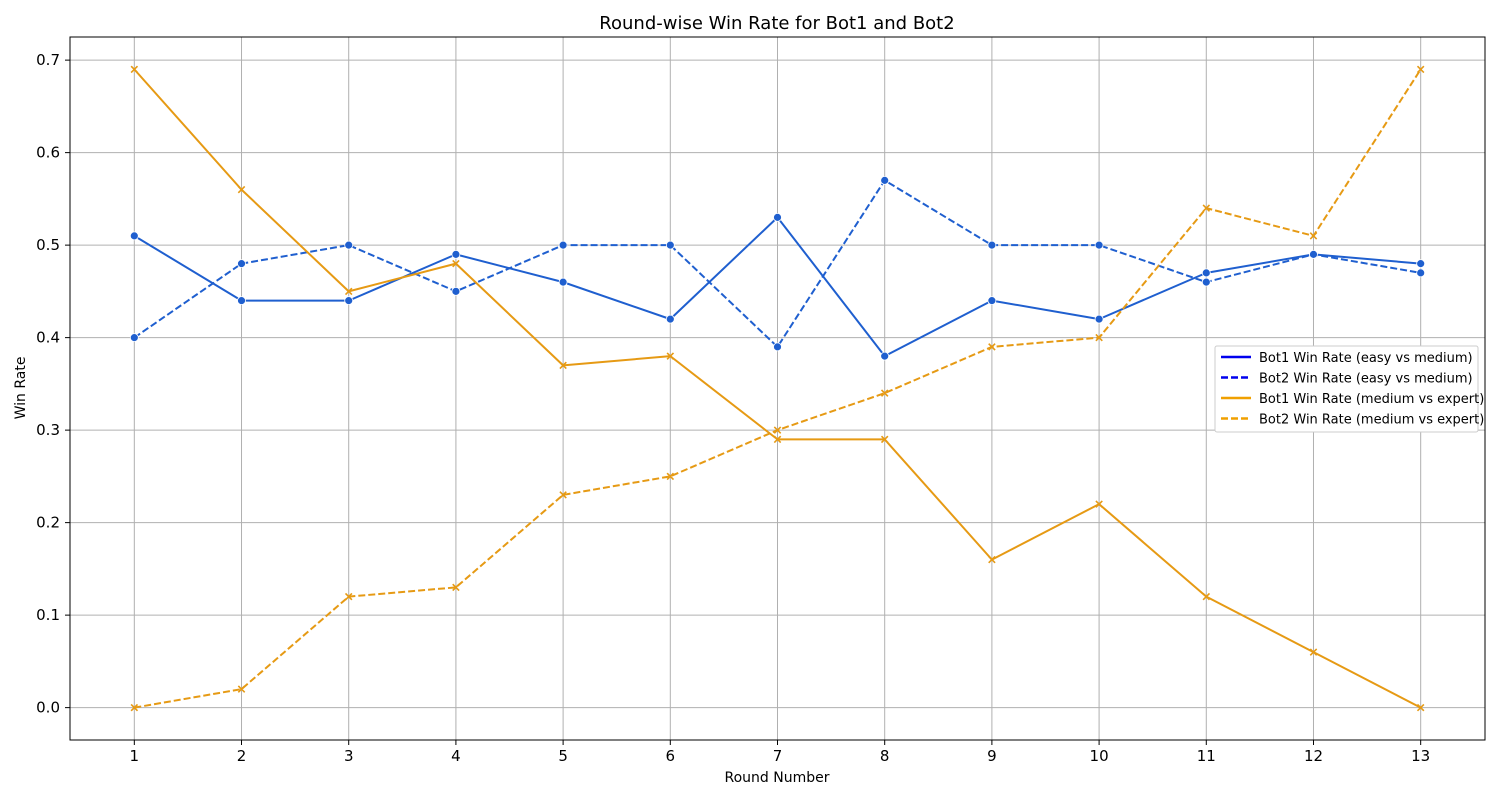  I want to click on y-tick-label: 0.5, so click(48, 245).